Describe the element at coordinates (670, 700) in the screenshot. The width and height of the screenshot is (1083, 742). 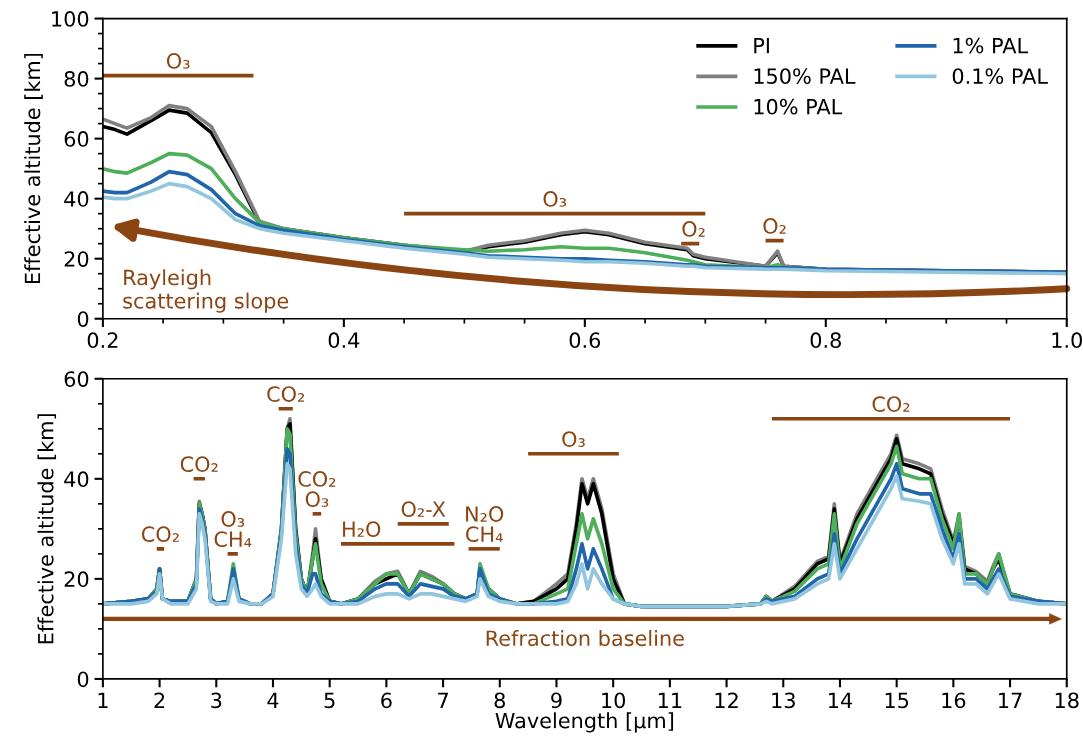
I see `x-tick-label: 11` at that location.